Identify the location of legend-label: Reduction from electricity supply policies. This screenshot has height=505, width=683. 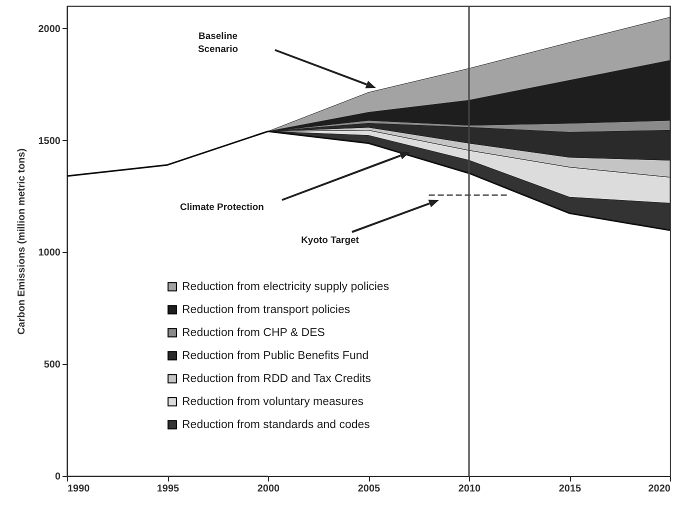
(286, 286).